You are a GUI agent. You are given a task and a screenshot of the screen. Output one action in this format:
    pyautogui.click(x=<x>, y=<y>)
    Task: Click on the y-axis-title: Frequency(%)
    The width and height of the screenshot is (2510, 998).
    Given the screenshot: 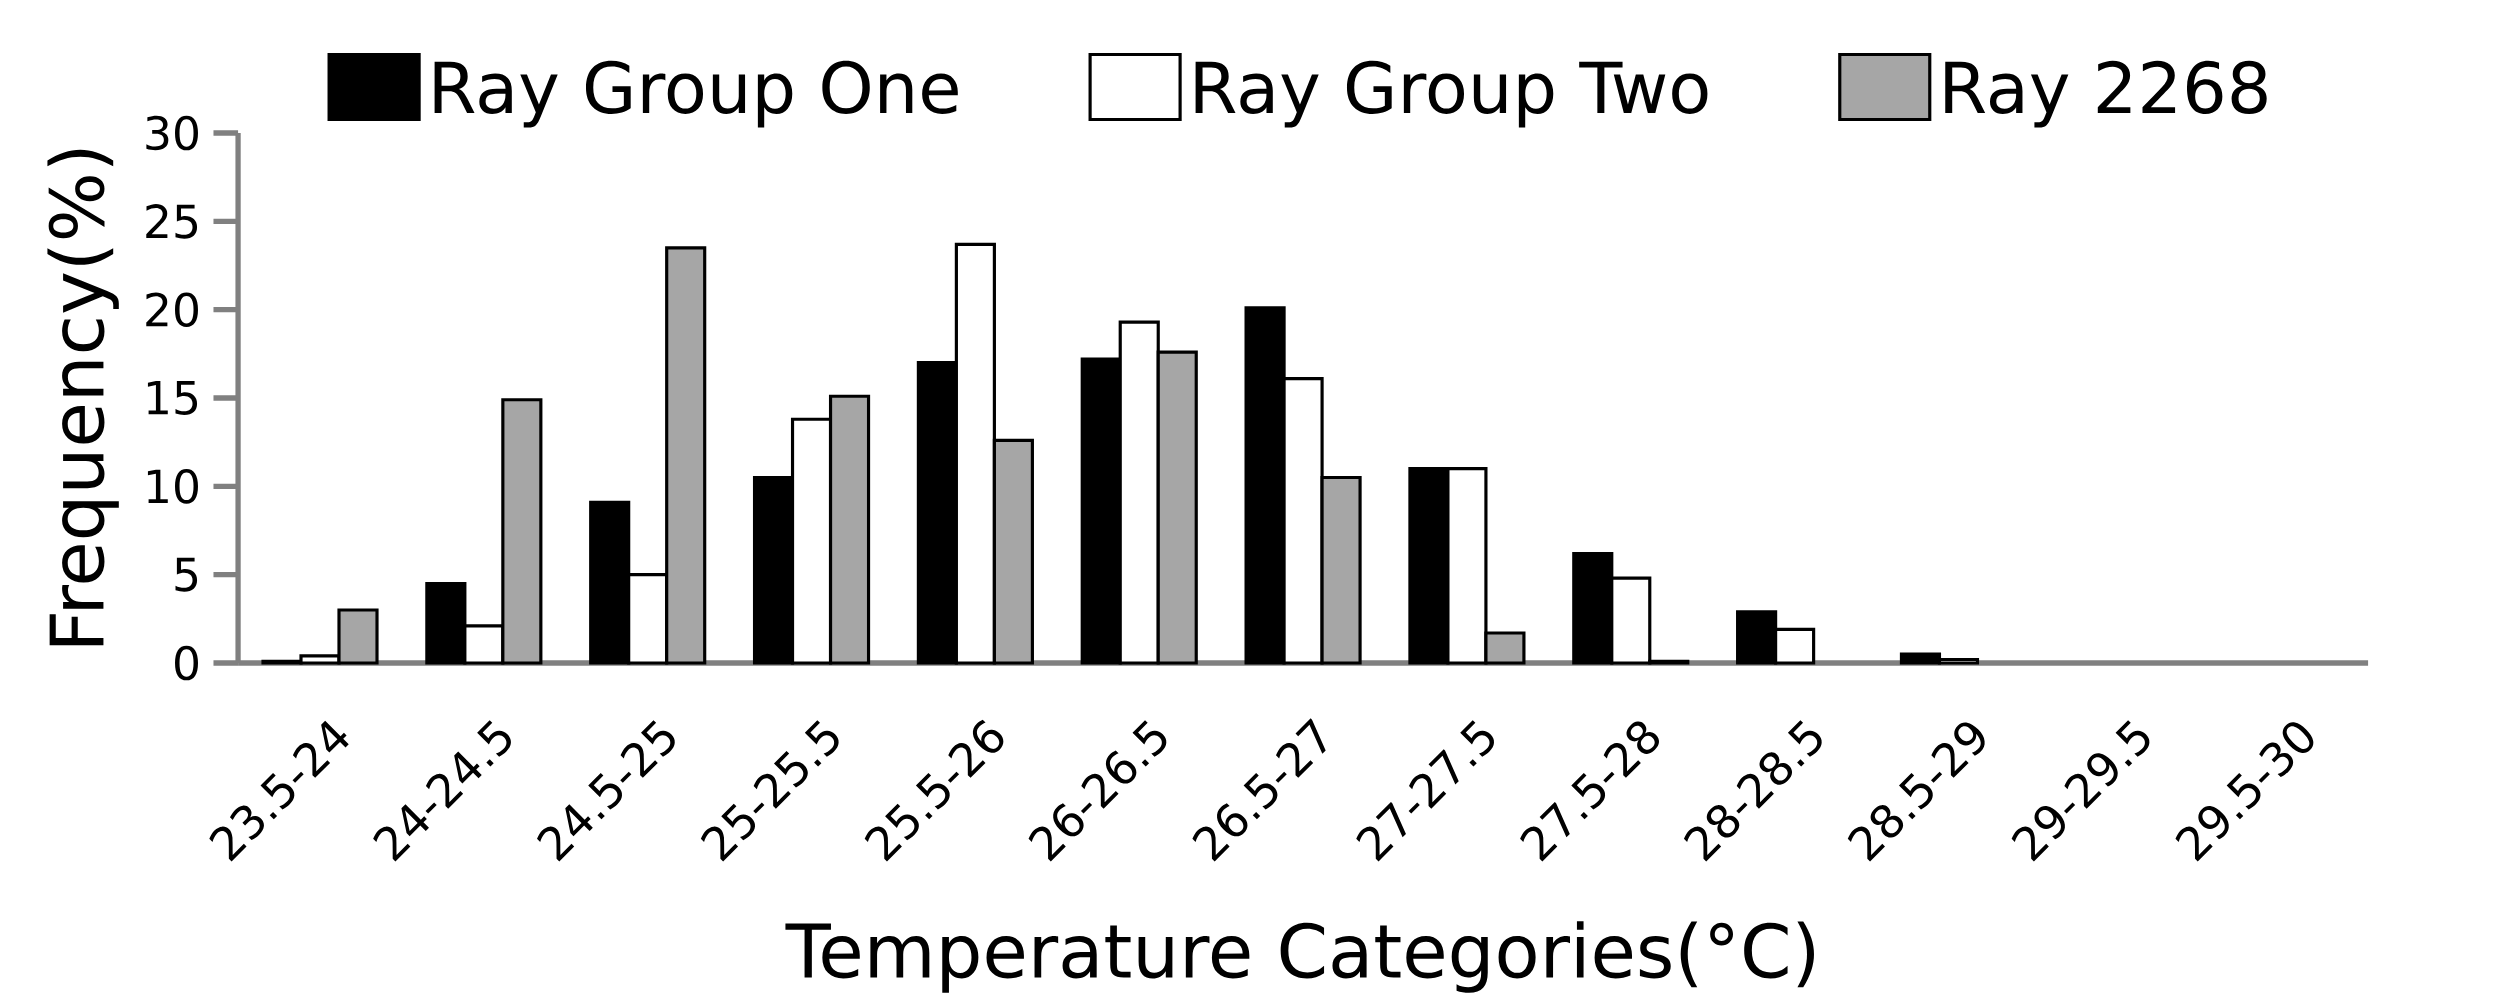 What is the action you would take?
    pyautogui.click(x=83, y=397)
    